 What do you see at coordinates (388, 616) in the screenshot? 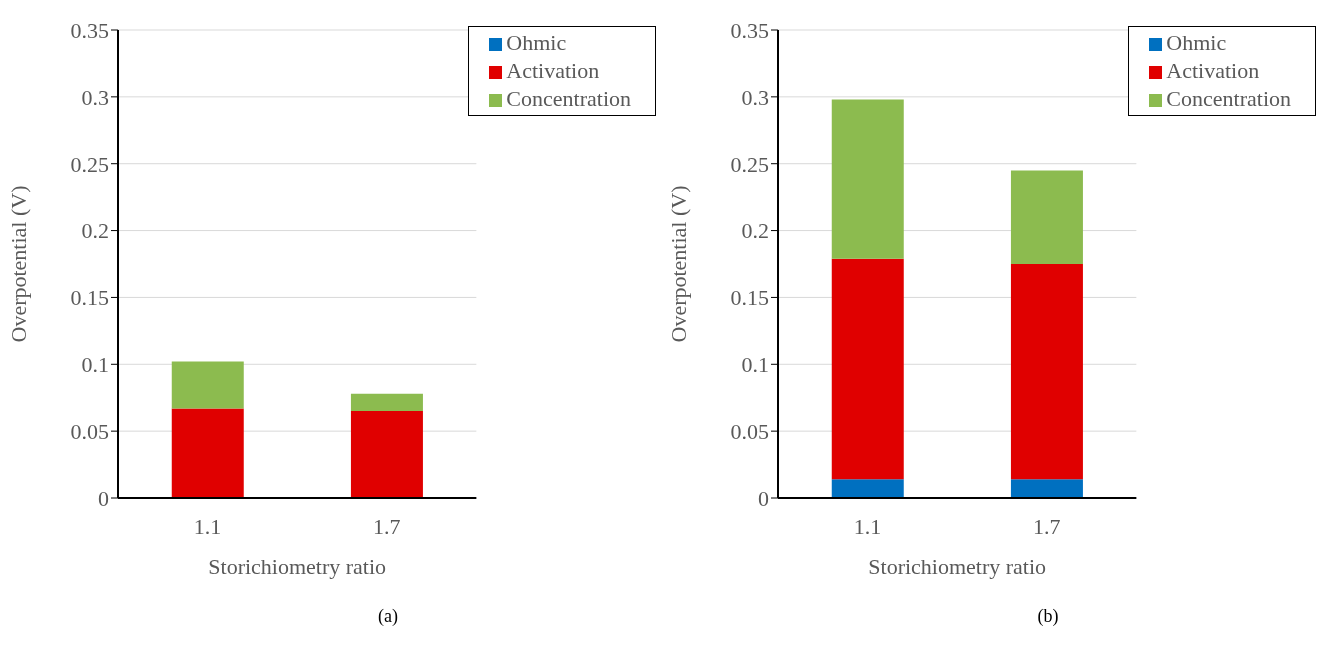
I see `text: (a)` at bounding box center [388, 616].